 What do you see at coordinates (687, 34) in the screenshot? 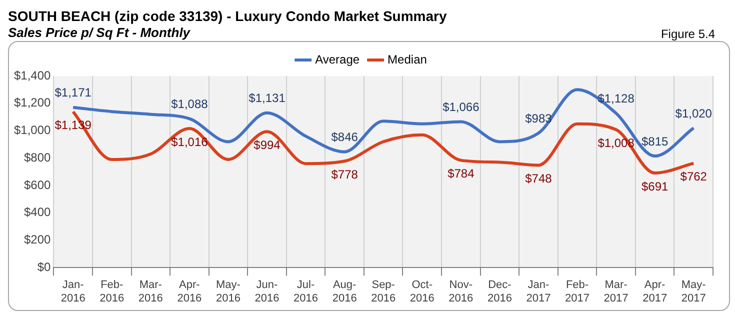
I see `caption: Figure 5.4` at bounding box center [687, 34].